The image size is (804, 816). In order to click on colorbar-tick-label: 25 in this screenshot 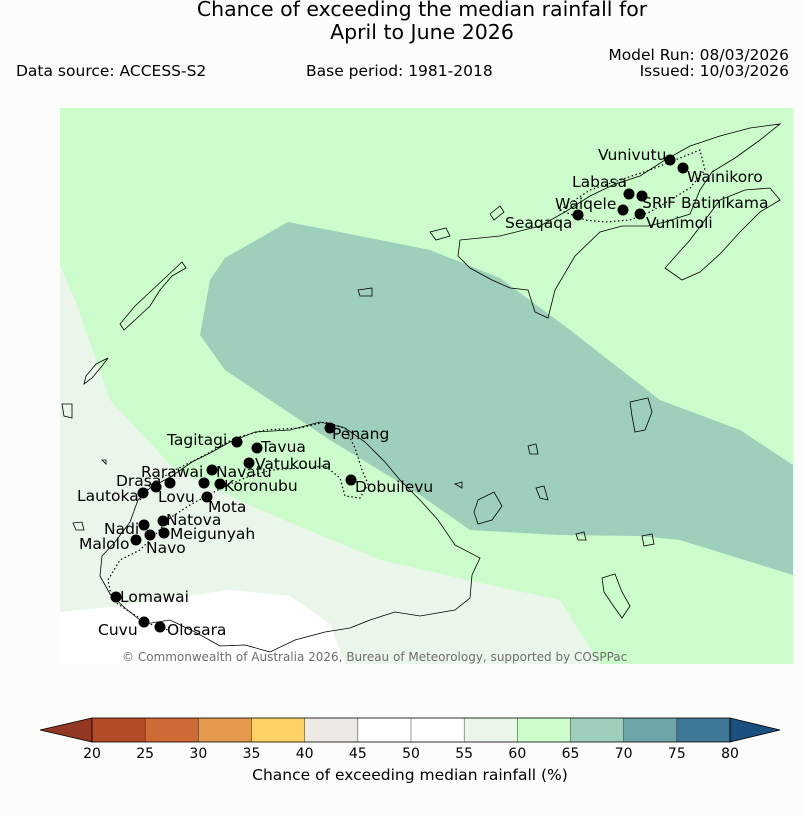, I will do `click(145, 754)`.